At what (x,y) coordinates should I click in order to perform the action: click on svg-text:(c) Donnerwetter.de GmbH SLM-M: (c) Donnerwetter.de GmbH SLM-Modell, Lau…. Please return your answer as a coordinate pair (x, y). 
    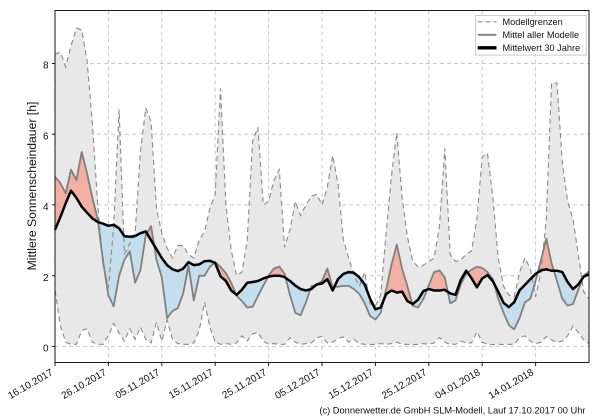
    Looking at the image, I should click on (452, 410).